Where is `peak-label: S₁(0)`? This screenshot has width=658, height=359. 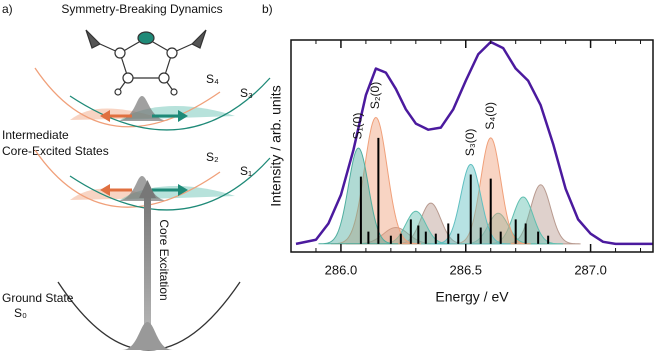
peak-label: S₁(0) is located at coordinates (358, 126).